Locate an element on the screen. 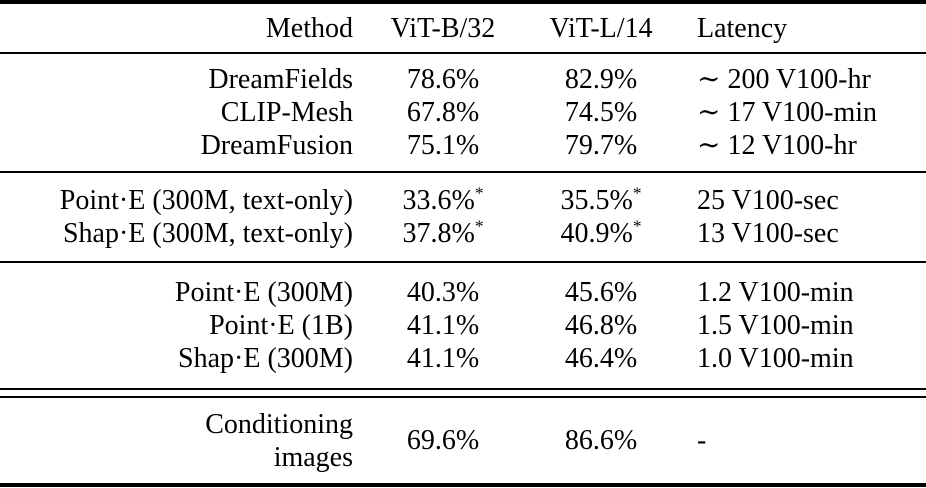 The height and width of the screenshot is (488, 926). table-row: DreamFusion 75.1% 79.7% ∼ 12 V100-hr is located at coordinates (463, 145).